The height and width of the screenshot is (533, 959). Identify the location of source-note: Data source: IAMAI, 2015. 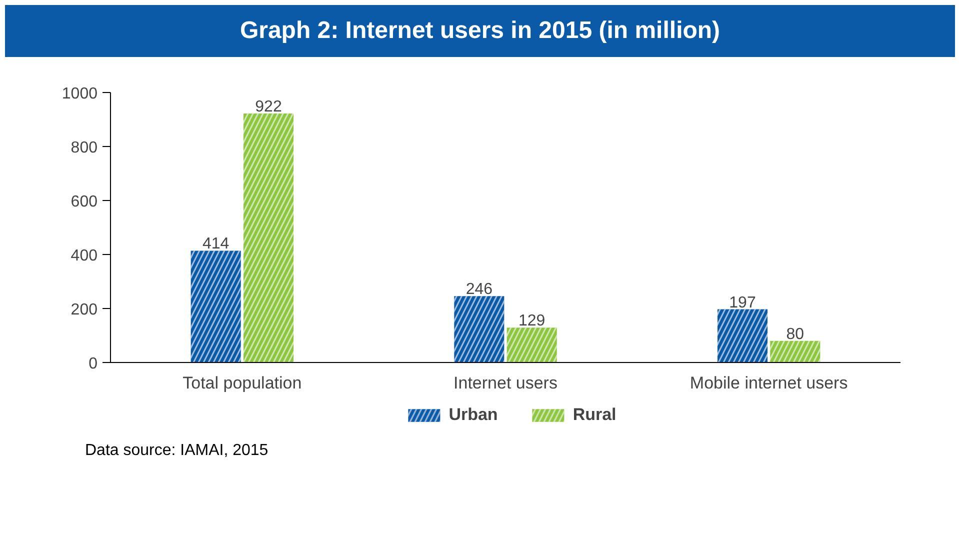
(176, 451).